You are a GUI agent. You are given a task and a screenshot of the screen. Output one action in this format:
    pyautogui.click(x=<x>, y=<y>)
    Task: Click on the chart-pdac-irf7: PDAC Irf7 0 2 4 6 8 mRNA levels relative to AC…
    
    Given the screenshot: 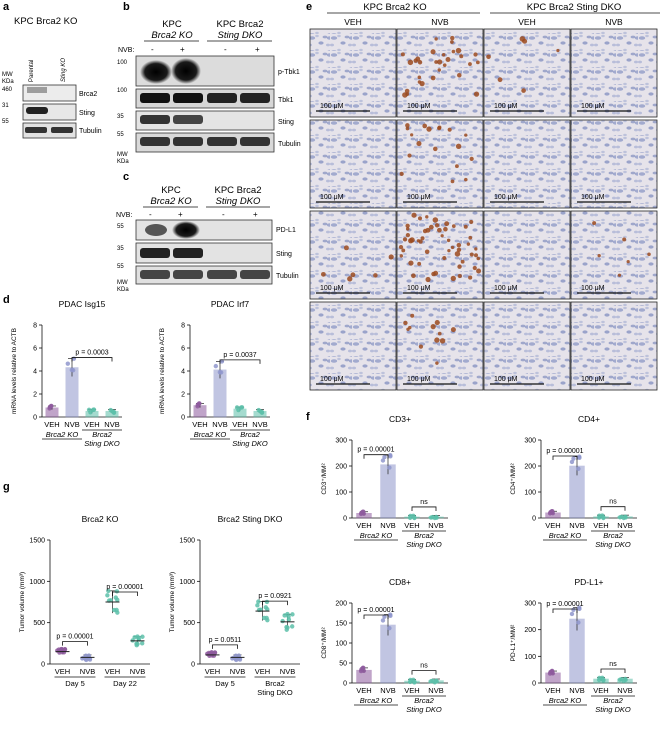 What is the action you would take?
    pyautogui.click(x=214, y=373)
    